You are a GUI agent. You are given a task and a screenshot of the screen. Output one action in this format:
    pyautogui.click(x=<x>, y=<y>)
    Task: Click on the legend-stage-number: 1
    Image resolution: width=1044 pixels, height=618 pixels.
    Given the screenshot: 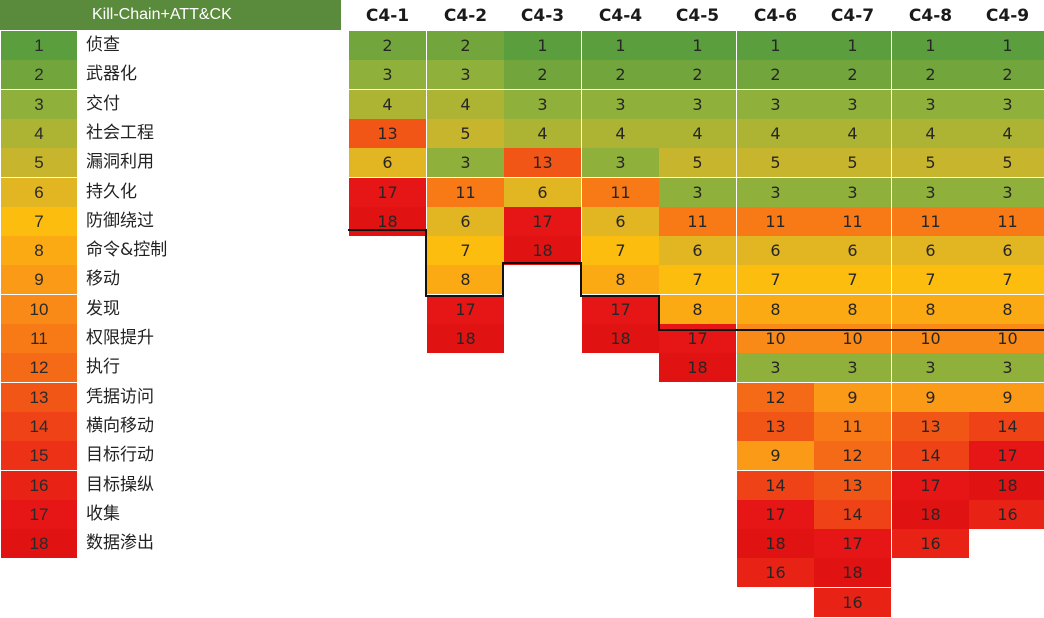 What is the action you would take?
    pyautogui.click(x=39, y=45)
    